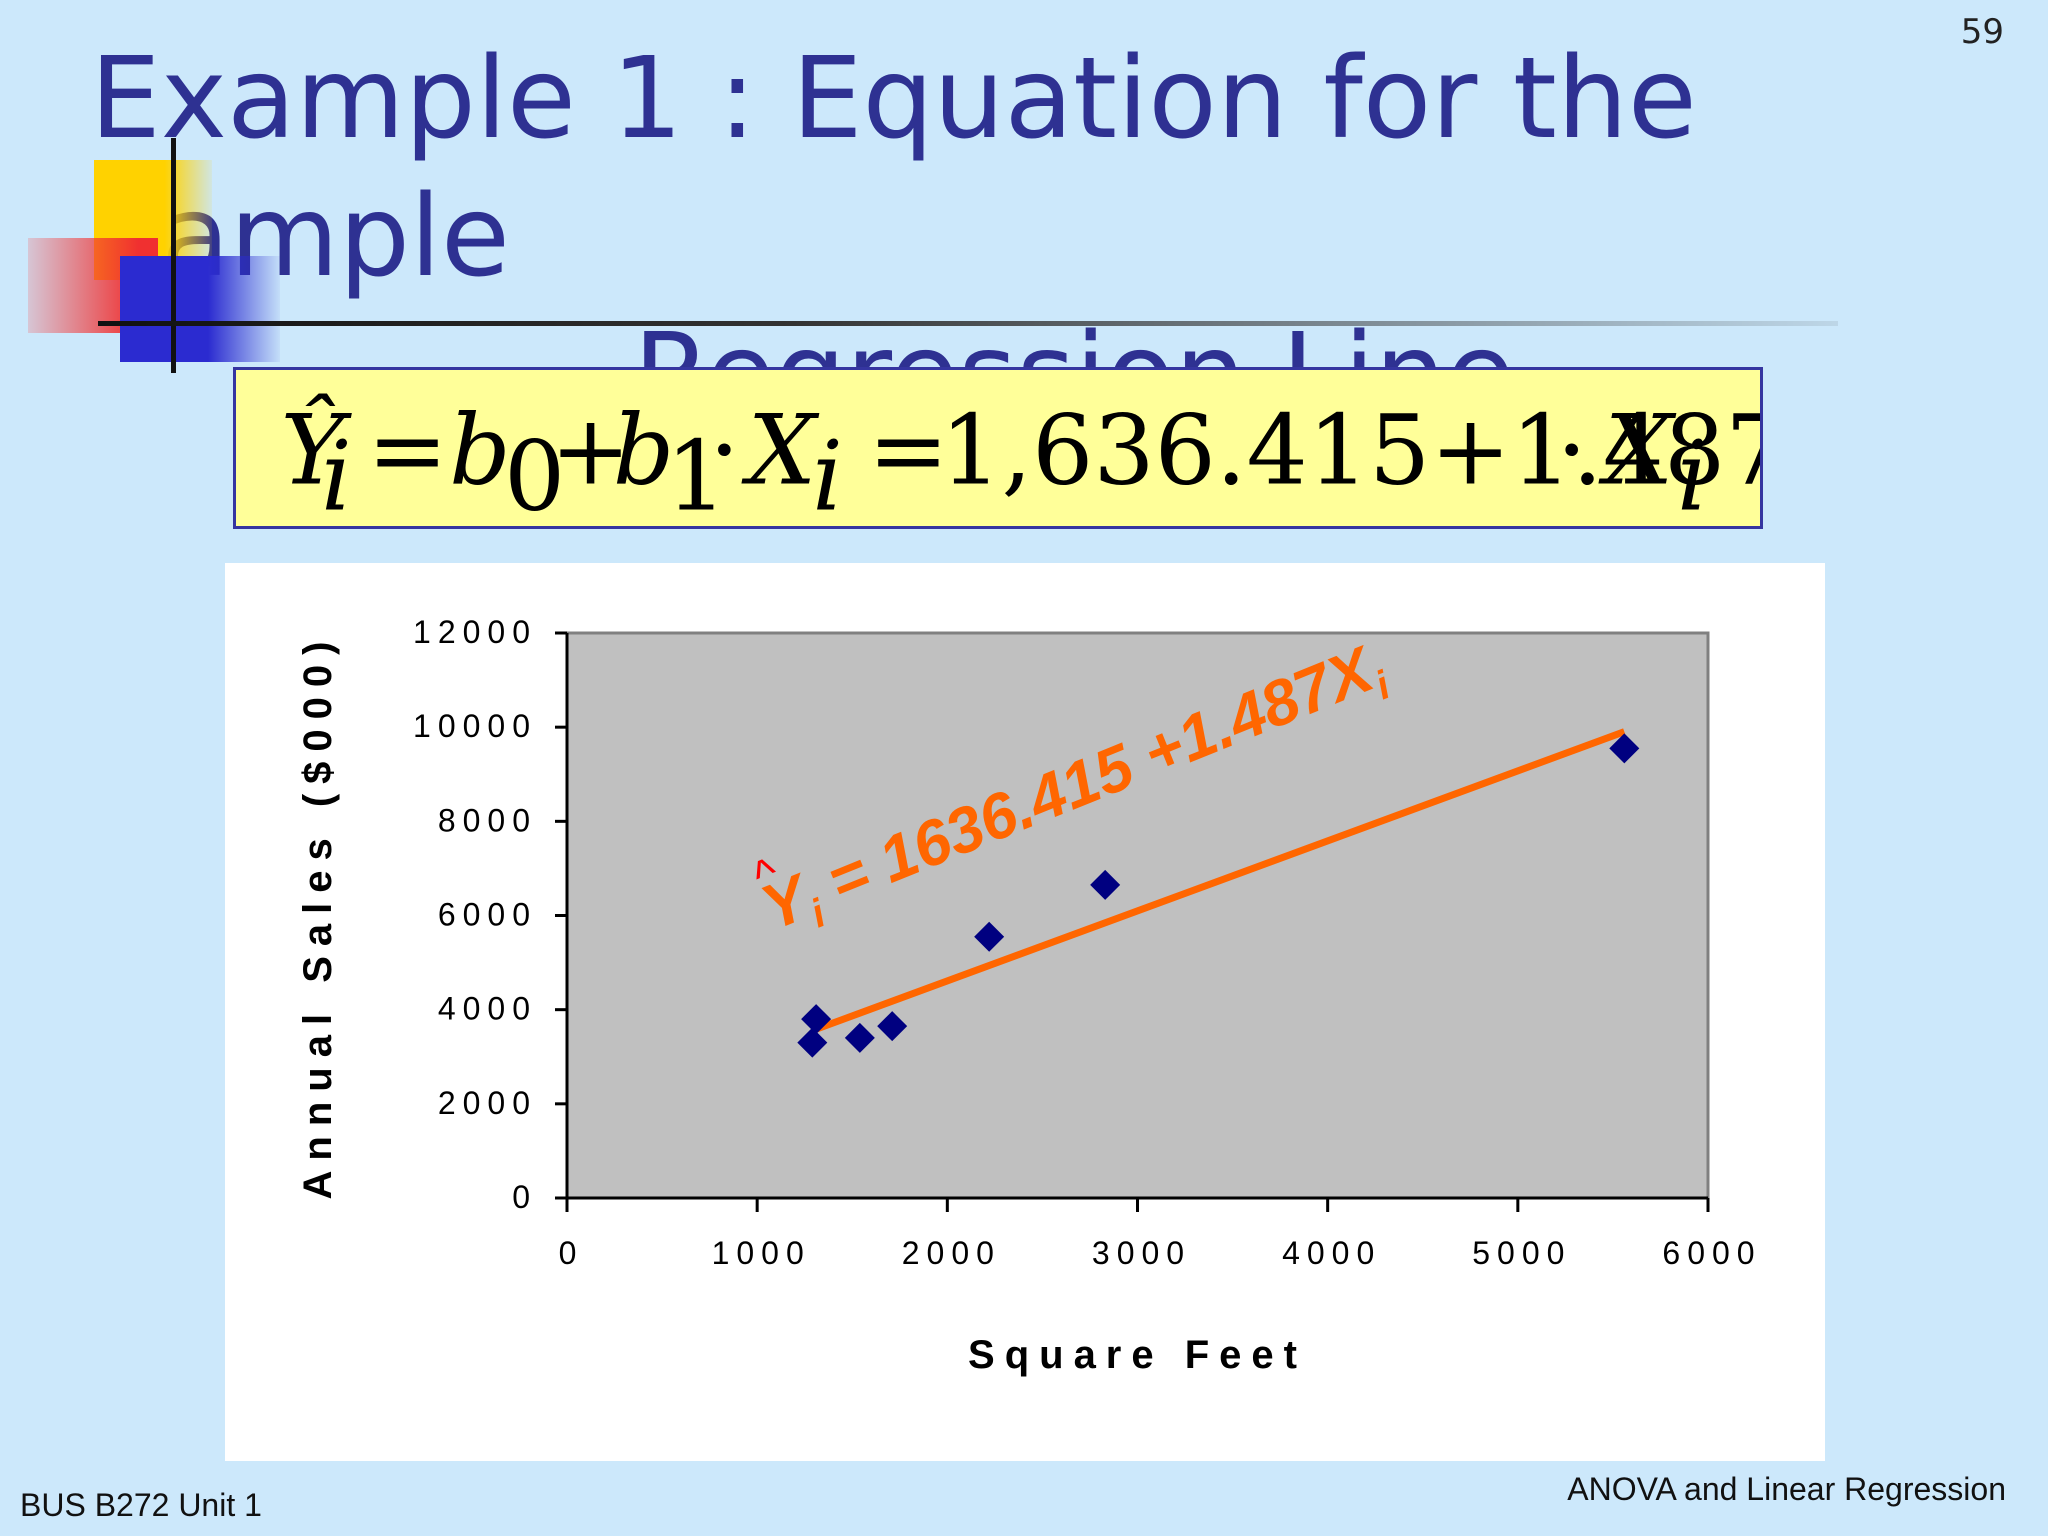 The image size is (2048, 1536). I want to click on formula-x-1: X, so click(780, 451).